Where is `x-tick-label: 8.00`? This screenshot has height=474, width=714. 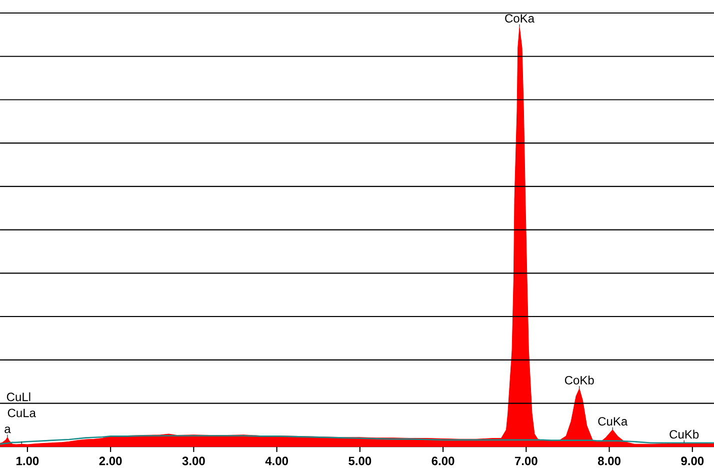 x-tick-label: 8.00 is located at coordinates (609, 461).